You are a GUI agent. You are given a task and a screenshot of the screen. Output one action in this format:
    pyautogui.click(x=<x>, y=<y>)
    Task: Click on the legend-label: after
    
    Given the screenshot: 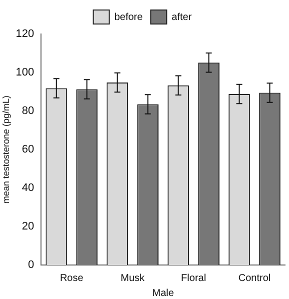 What is the action you would take?
    pyautogui.click(x=182, y=17)
    